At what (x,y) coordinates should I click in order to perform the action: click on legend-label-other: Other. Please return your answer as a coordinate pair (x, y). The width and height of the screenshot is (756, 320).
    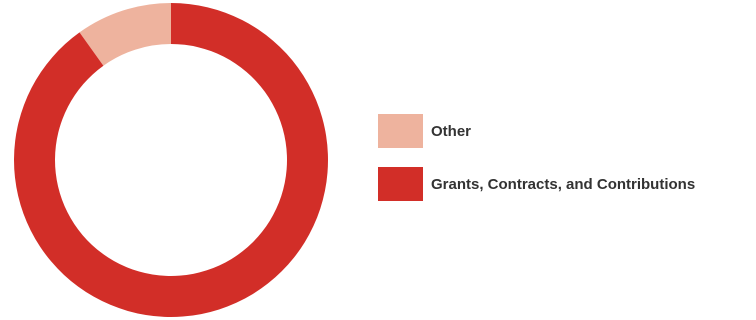
    Looking at the image, I should click on (451, 131).